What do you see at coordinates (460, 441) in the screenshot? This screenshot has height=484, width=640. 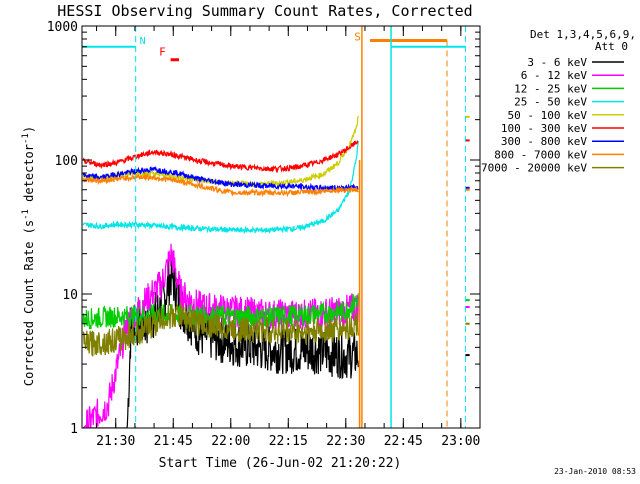 I see `x-tick-label: 23:00` at bounding box center [460, 441].